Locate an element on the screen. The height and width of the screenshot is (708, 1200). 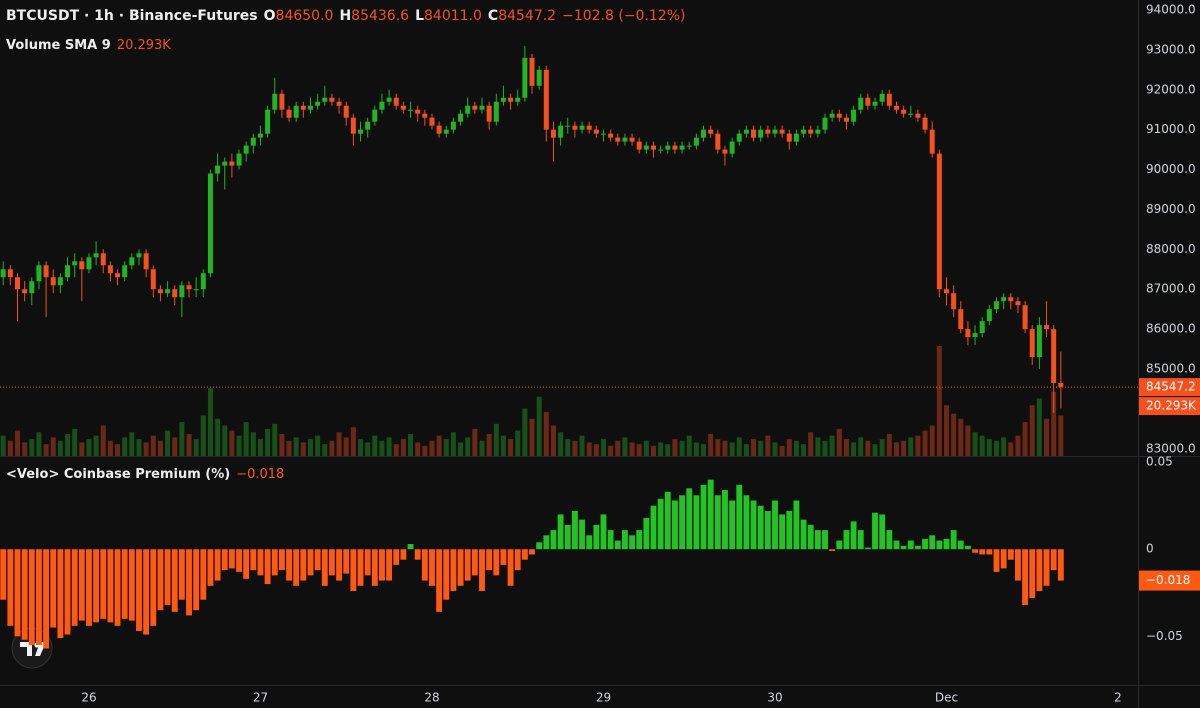
study-value: 20.293K is located at coordinates (143, 45).